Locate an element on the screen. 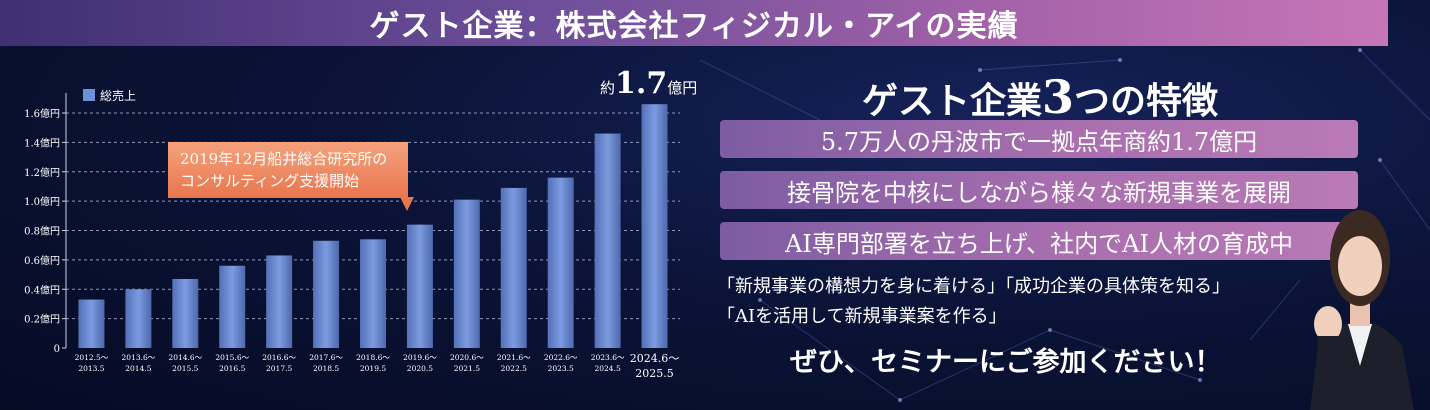  x-tick-label: 2017.6～ is located at coordinates (326, 357).